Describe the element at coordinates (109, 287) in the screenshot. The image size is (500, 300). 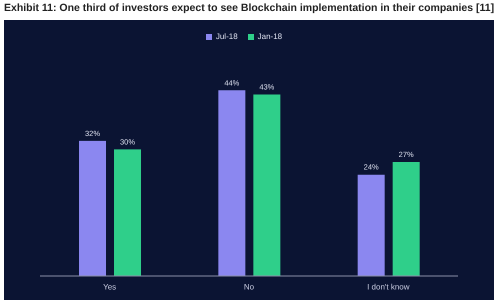
I see `x-tick-label: Yes` at that location.